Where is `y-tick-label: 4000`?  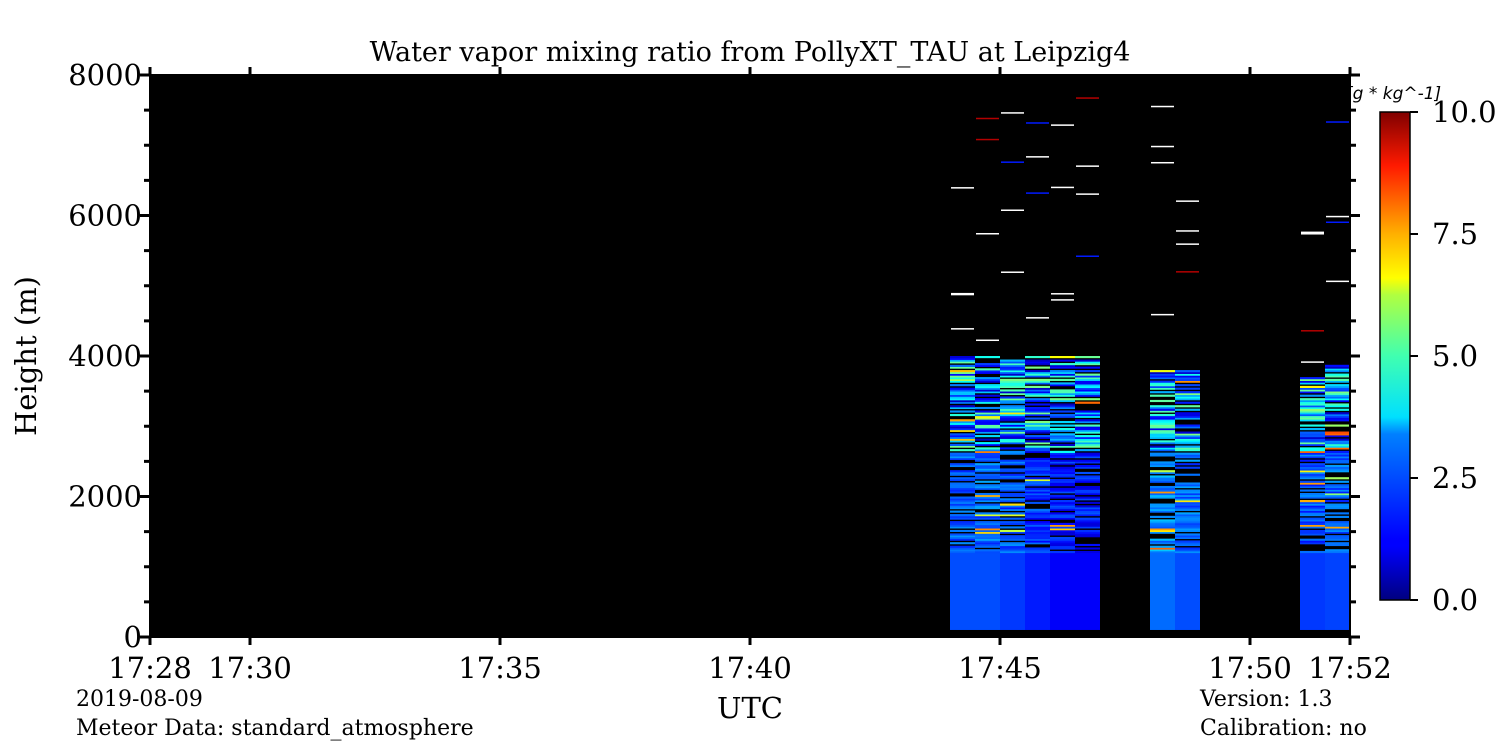
y-tick-label: 4000 is located at coordinates (105, 356).